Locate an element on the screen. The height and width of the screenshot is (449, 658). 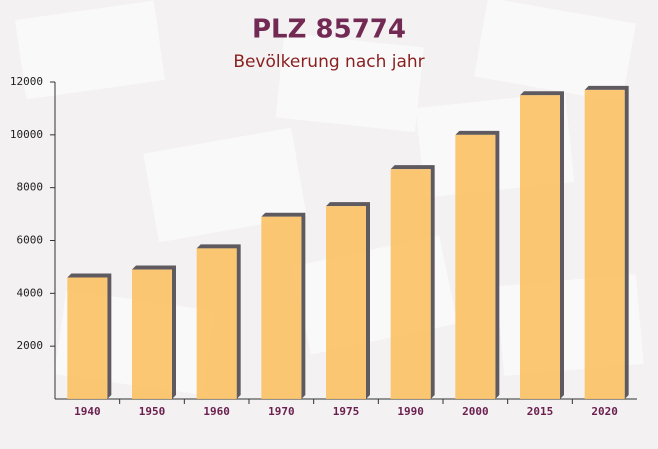
x-tick-label: 1970 is located at coordinates (281, 411).